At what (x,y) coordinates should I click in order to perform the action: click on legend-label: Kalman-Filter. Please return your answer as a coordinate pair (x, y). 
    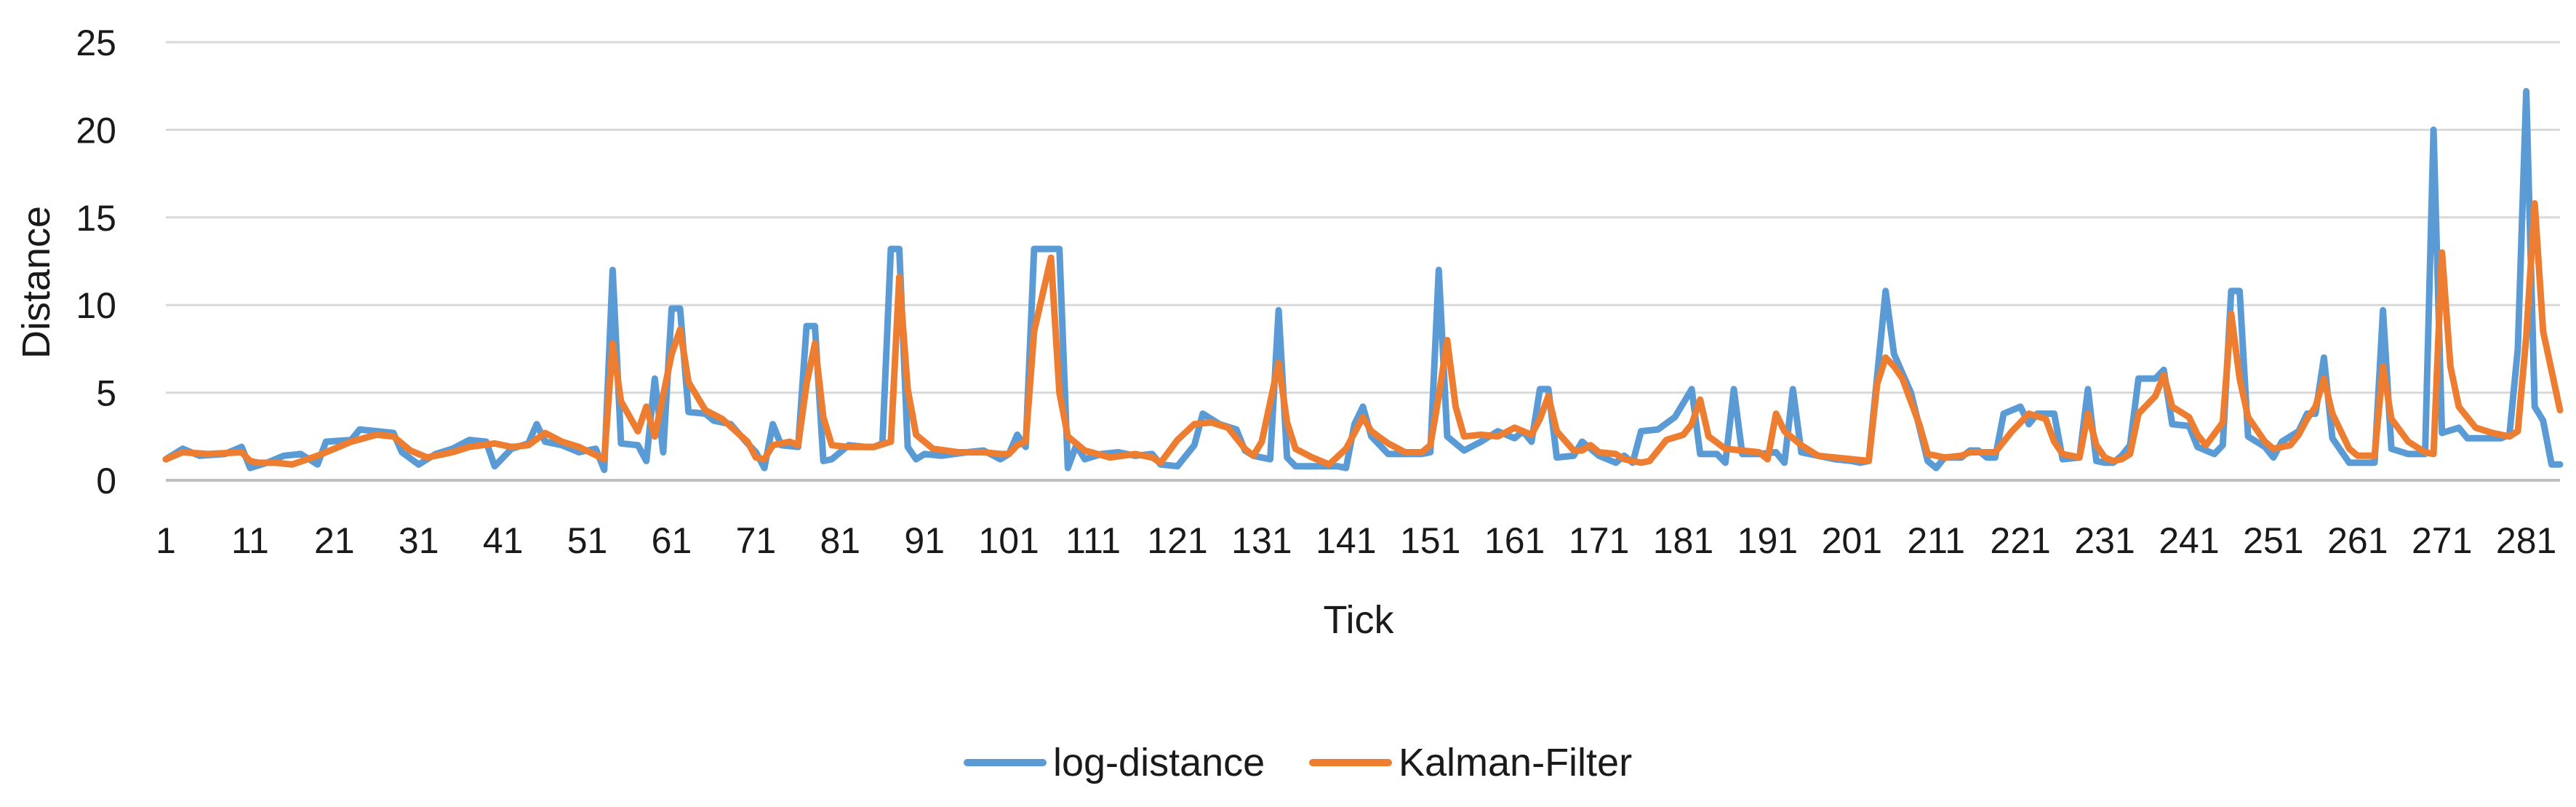
    Looking at the image, I should click on (1515, 762).